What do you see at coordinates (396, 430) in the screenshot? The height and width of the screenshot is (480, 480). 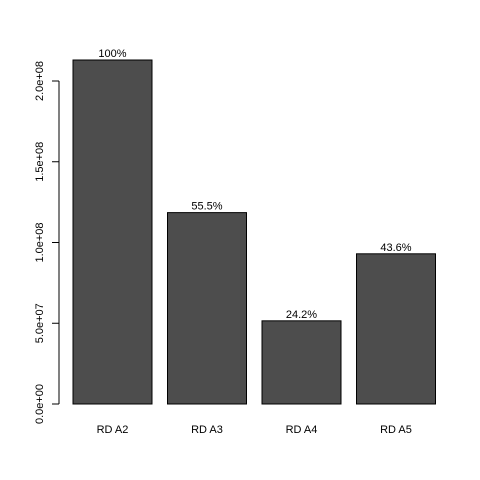 I see `category-label: RD A5` at bounding box center [396, 430].